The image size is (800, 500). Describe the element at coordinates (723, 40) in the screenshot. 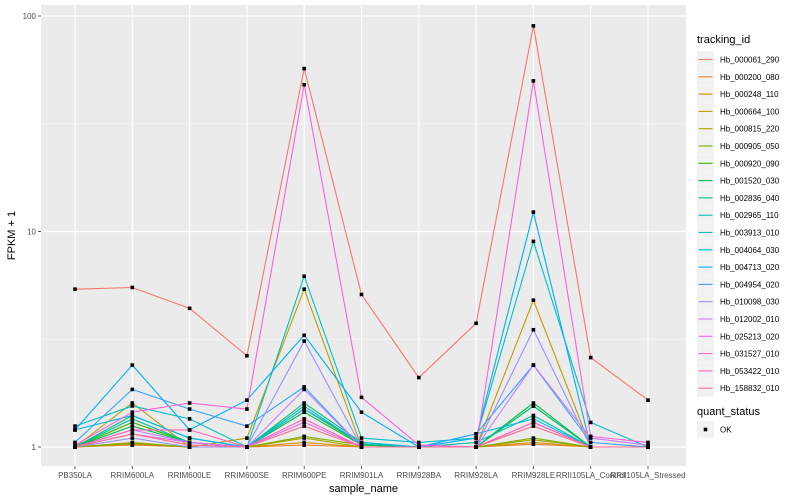

I see `legend-title-tracking-id: tracking_id` at that location.